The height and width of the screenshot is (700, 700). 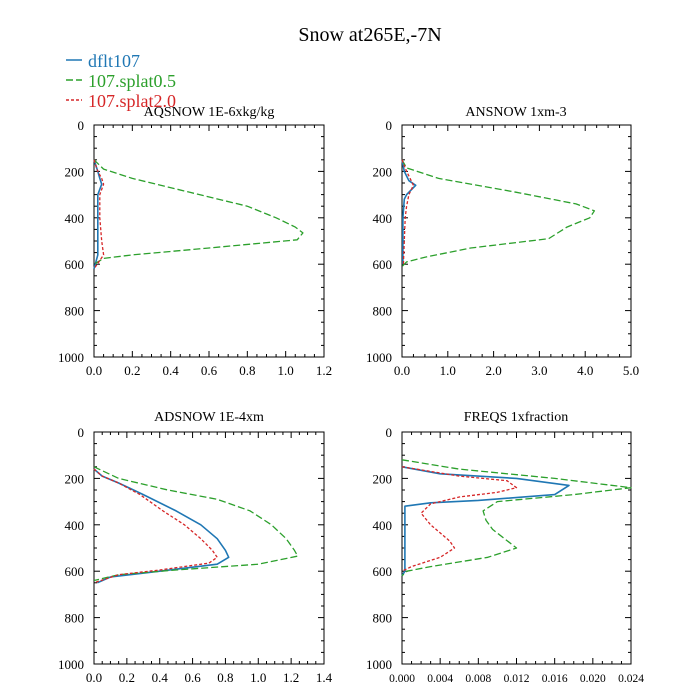 What do you see at coordinates (127, 677) in the screenshot?
I see `adsnow-xtick-label: 0.2` at bounding box center [127, 677].